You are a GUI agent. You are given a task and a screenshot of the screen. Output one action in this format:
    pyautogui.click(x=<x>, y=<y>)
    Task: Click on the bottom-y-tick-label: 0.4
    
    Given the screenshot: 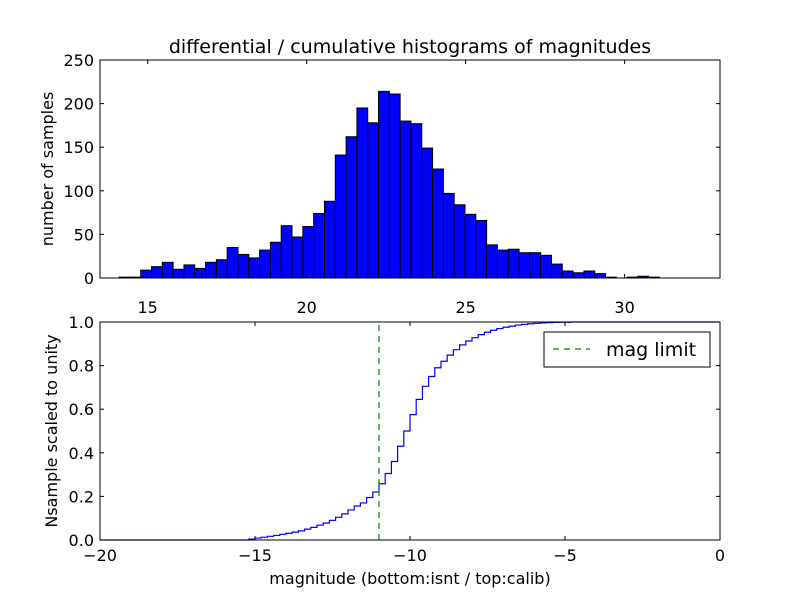 What is the action you would take?
    pyautogui.click(x=81, y=453)
    